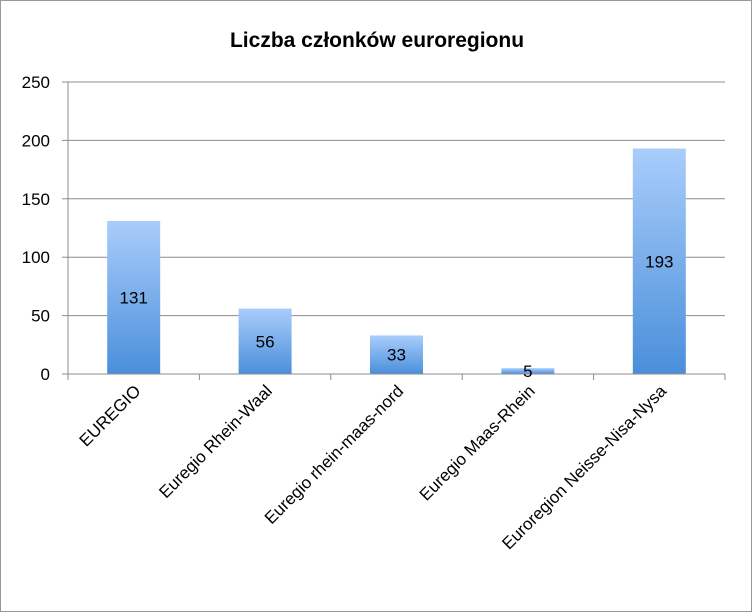 Image resolution: width=752 pixels, height=612 pixels. Describe the element at coordinates (45, 374) in the screenshot. I see `y-tick-label: 0` at that location.